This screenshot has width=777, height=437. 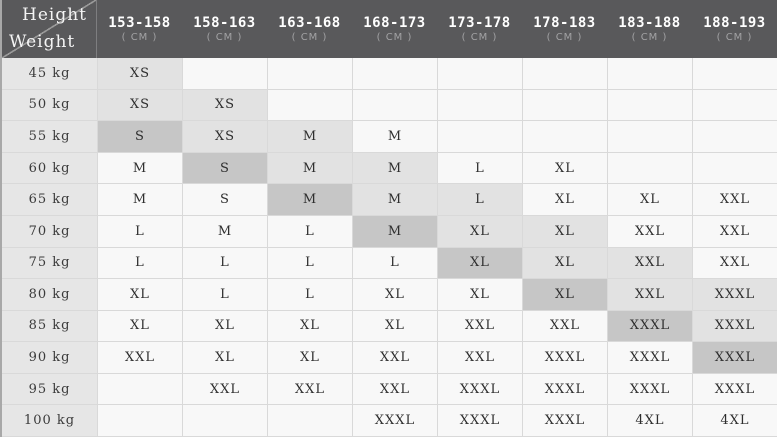 What do you see at coordinates (564, 23) in the screenshot?
I see `column-range-label: 178-183` at bounding box center [564, 23].